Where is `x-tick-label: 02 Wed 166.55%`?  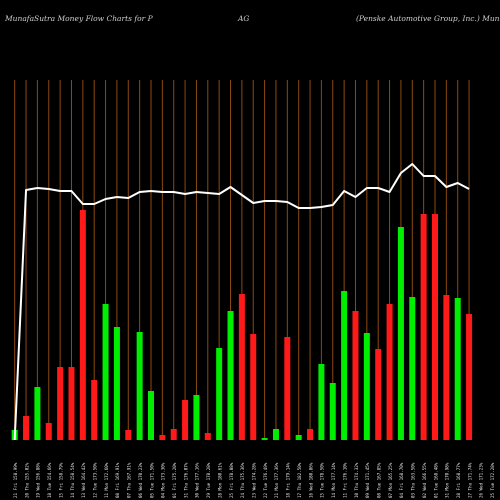
x-tick-label: 02 Wed 166.55% is located at coordinates (424, 480).